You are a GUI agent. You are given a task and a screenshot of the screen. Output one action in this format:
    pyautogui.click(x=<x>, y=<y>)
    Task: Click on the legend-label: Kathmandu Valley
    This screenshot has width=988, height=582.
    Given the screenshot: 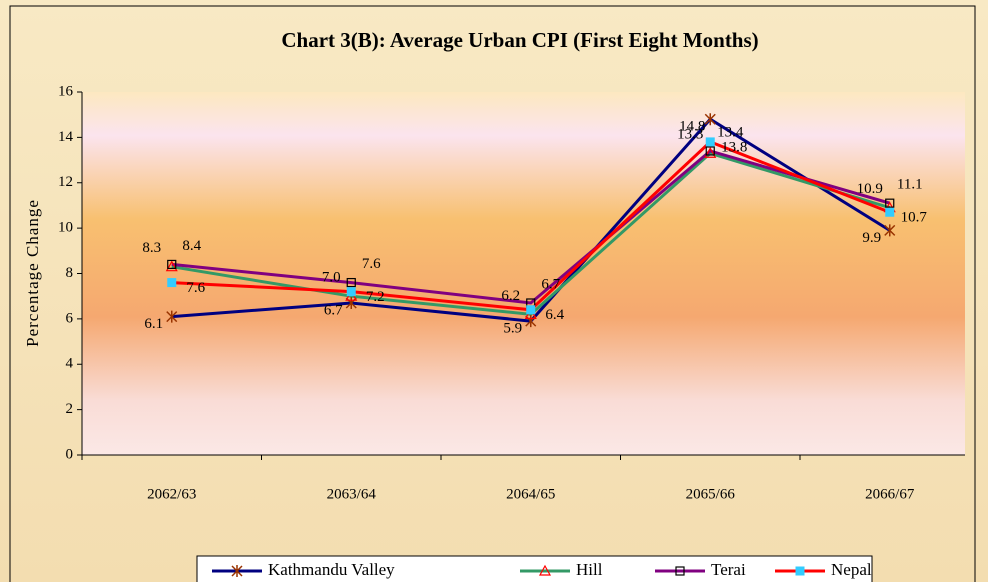 What is the action you would take?
    pyautogui.click(x=331, y=569)
    